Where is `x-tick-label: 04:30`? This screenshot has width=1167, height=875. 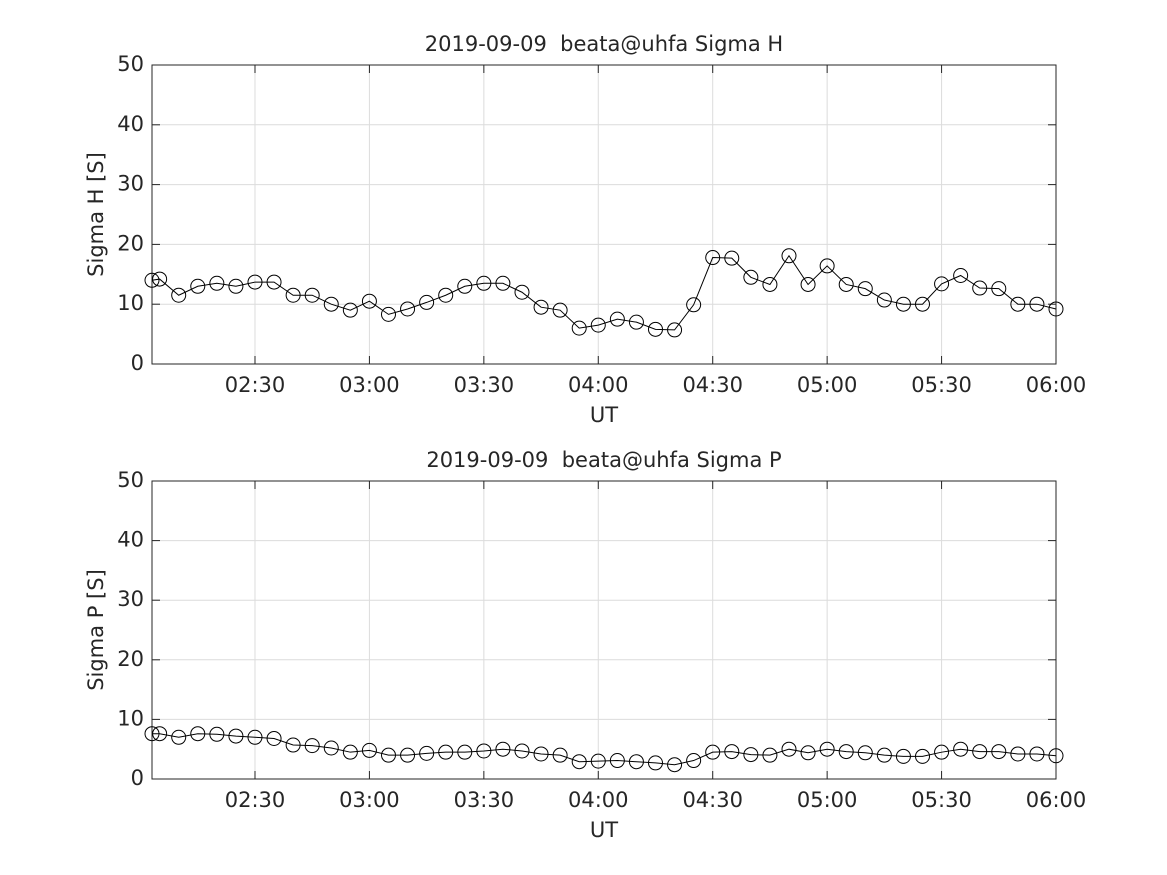
x-tick-label: 04:30 is located at coordinates (712, 385).